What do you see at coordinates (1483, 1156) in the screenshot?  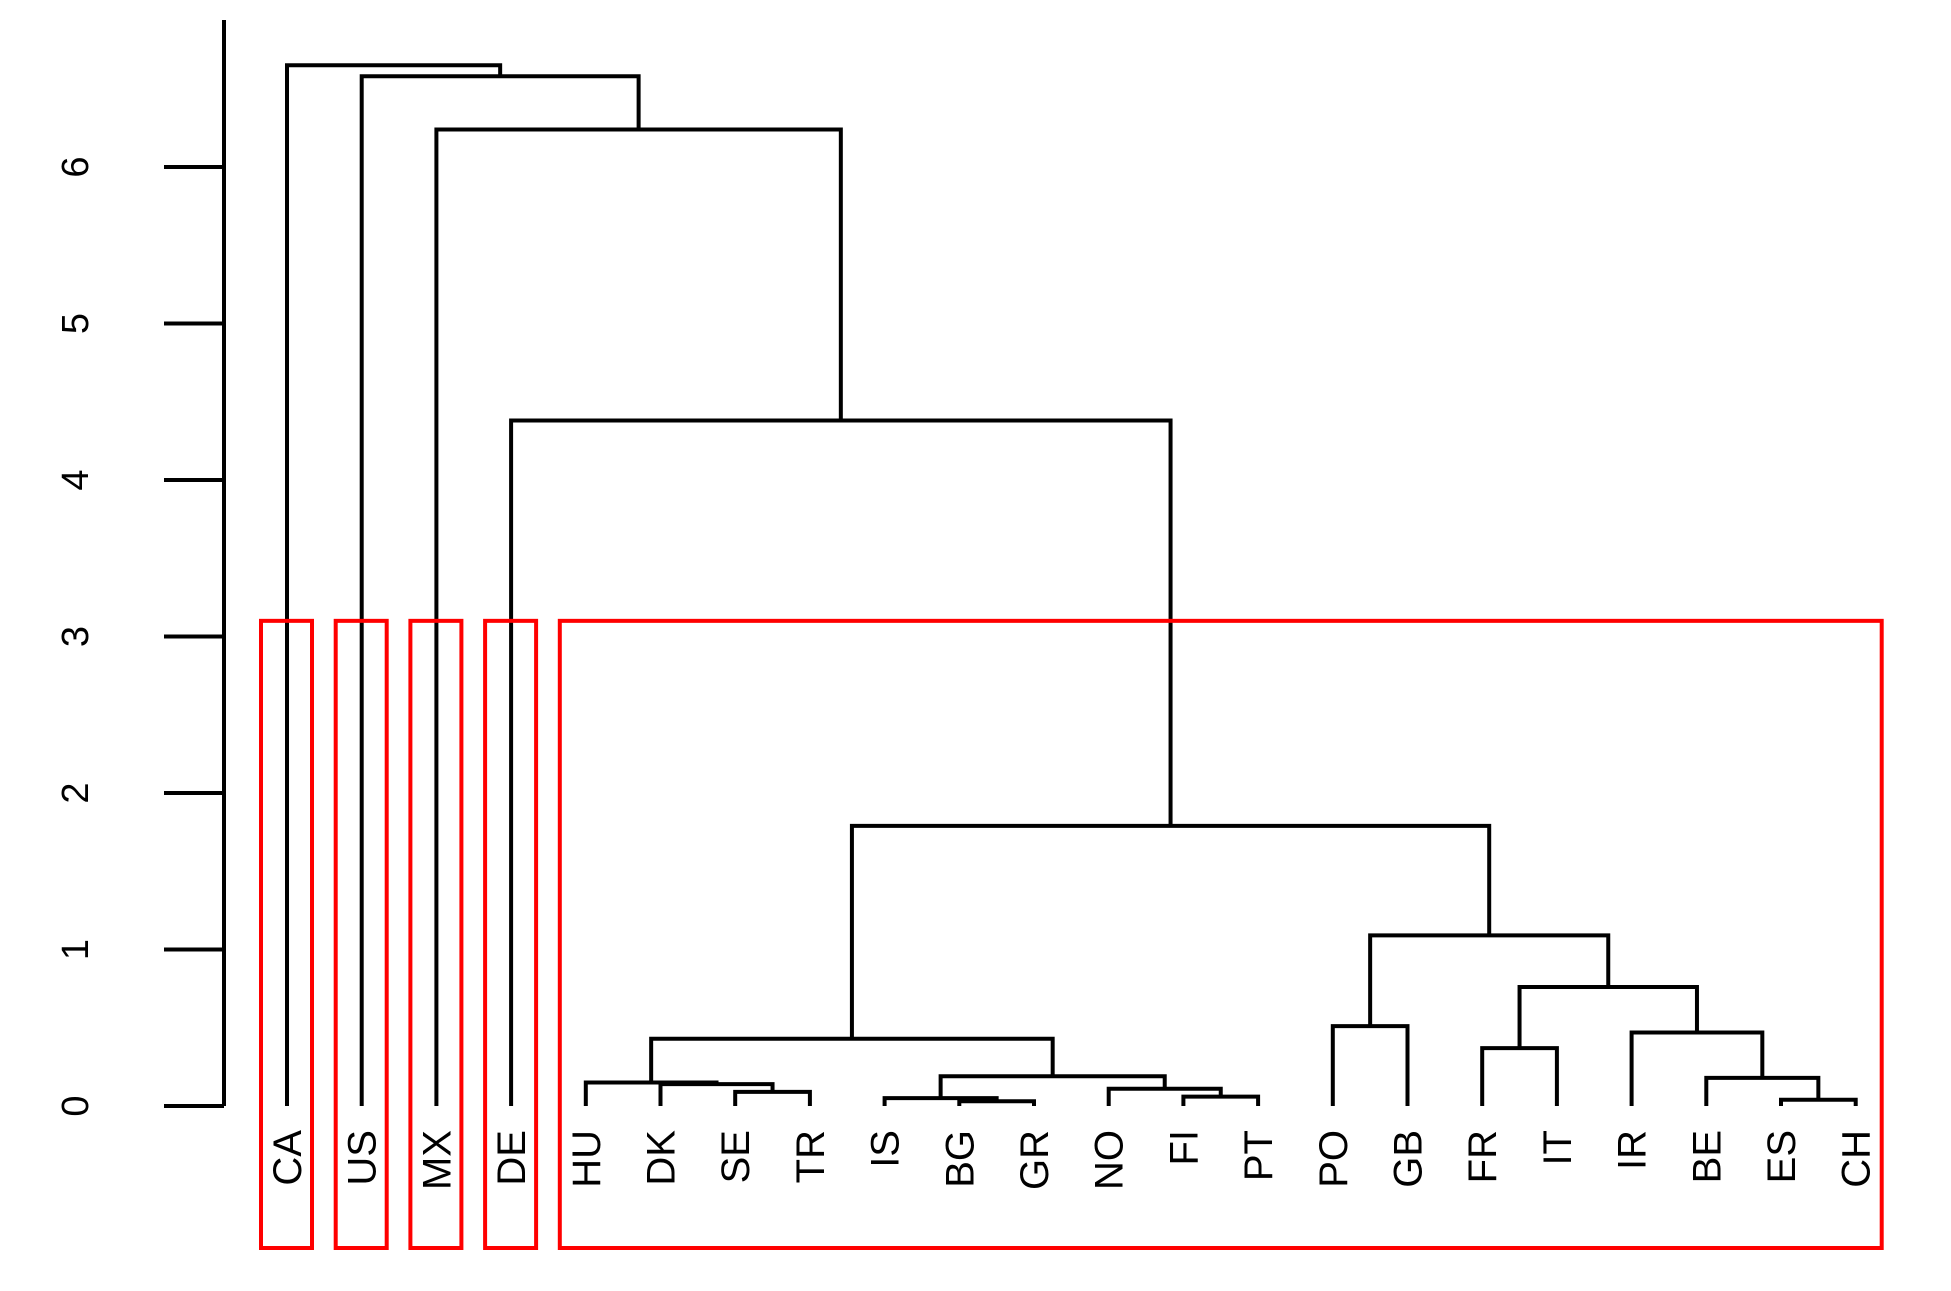 I see `leaf-label-fr: FR` at bounding box center [1483, 1156].